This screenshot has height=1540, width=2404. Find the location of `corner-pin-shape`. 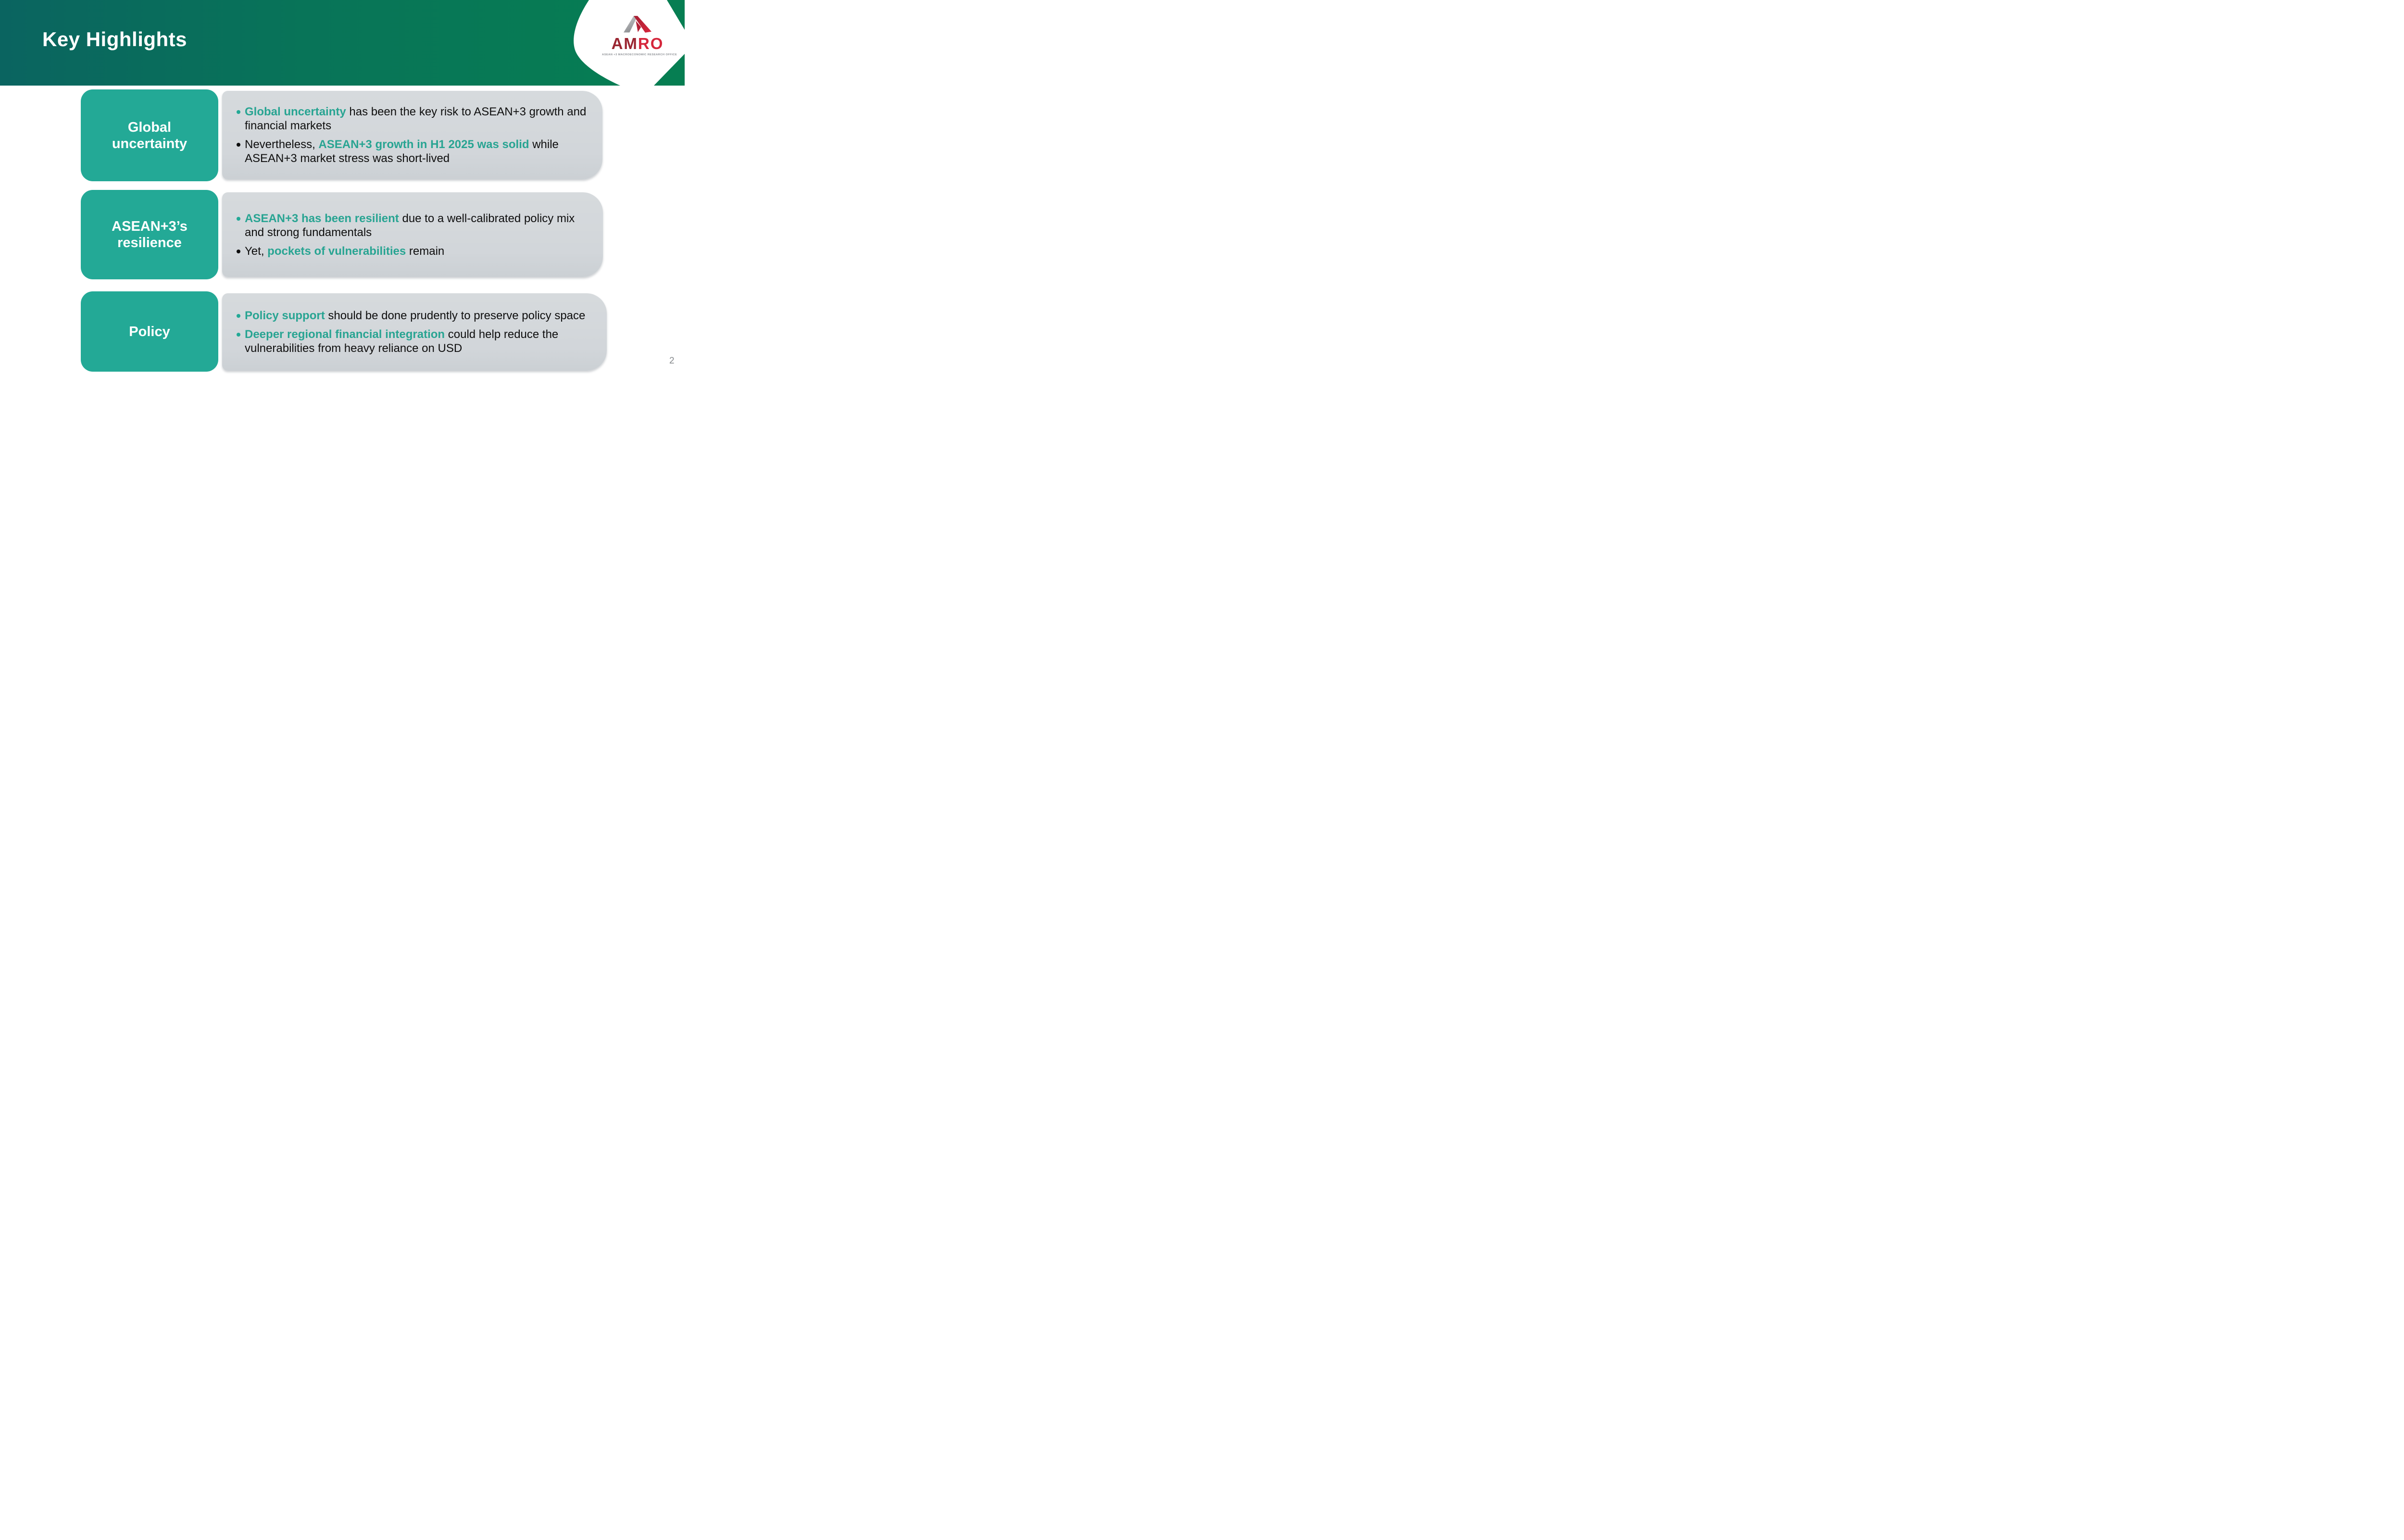

corner-pin-shape is located at coordinates (629, 43).